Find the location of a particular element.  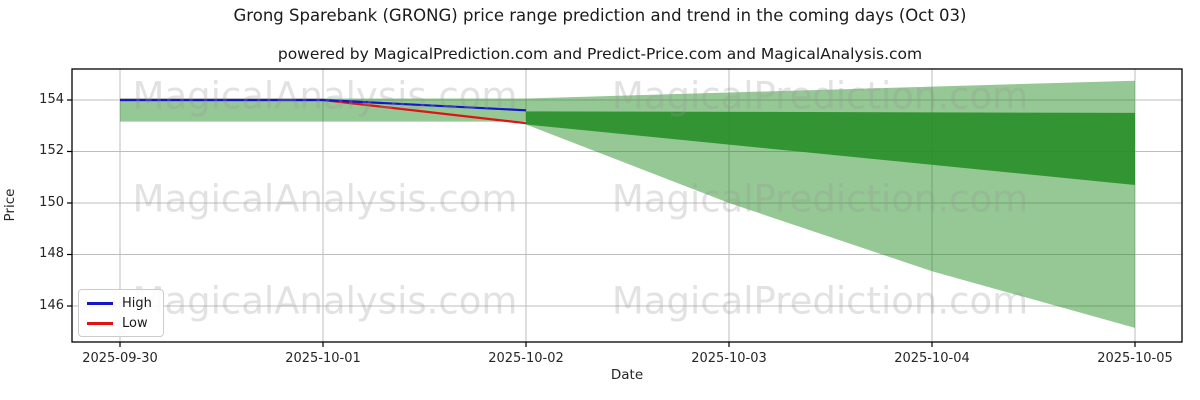

legend-item-low: Low is located at coordinates (125, 323).